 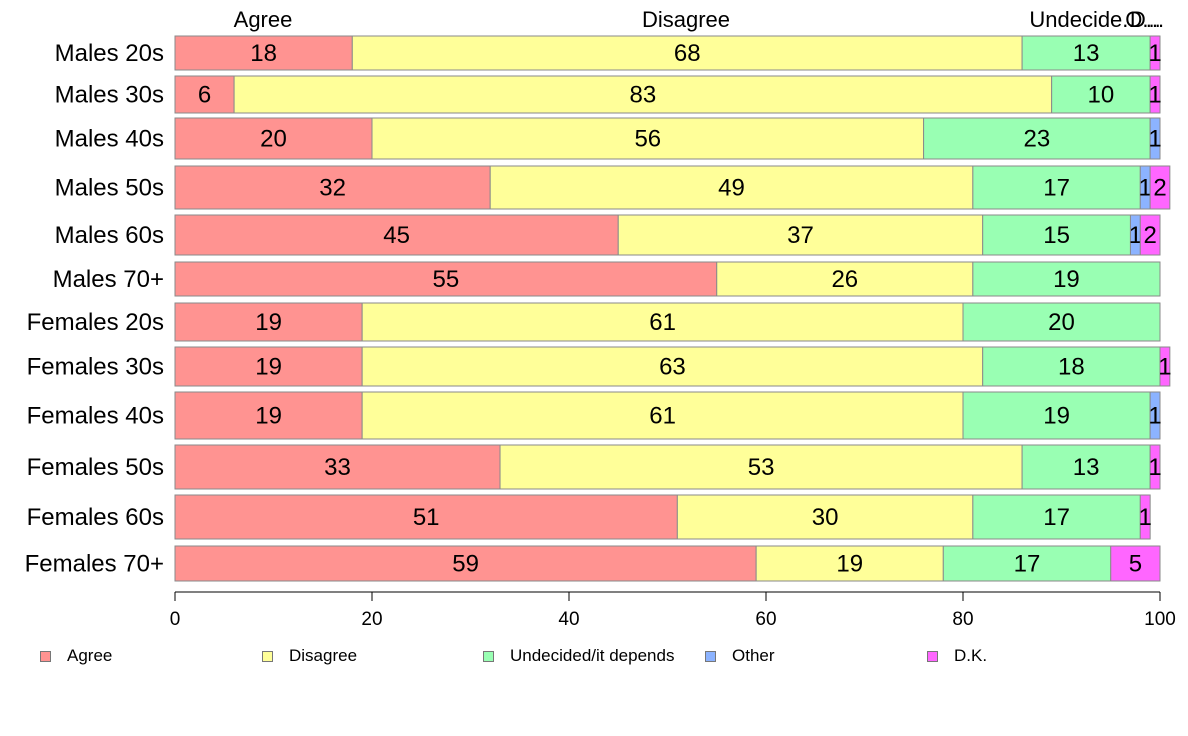 I want to click on bar-row: Females 40s 19 61 19 1, so click(x=594, y=415).